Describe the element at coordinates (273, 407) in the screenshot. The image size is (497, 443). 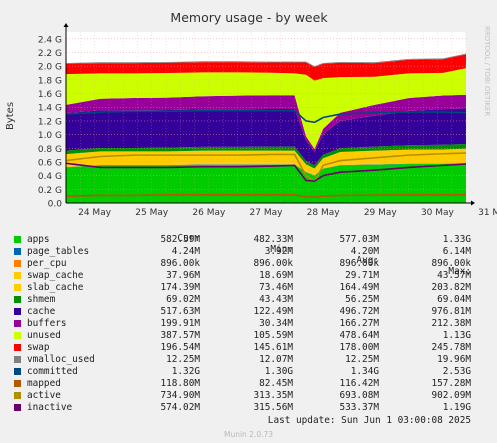
I see `legend-min: 315.56M` at that location.